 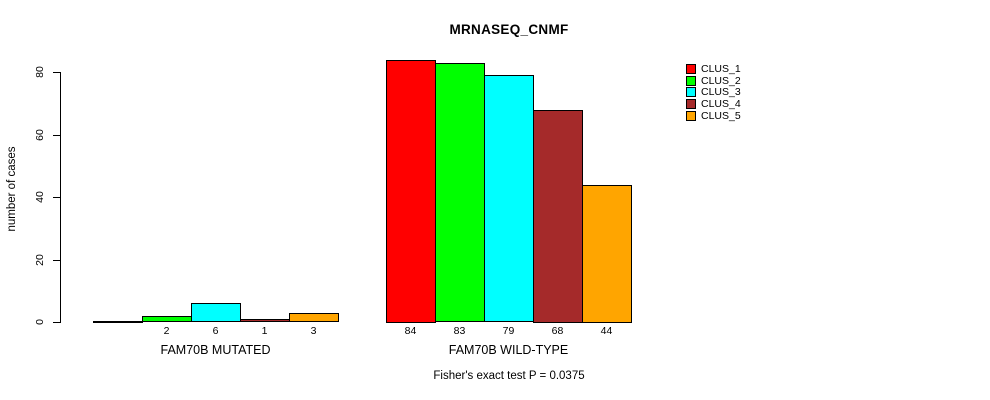 I want to click on bar-value-label: 44, so click(x=606, y=331).